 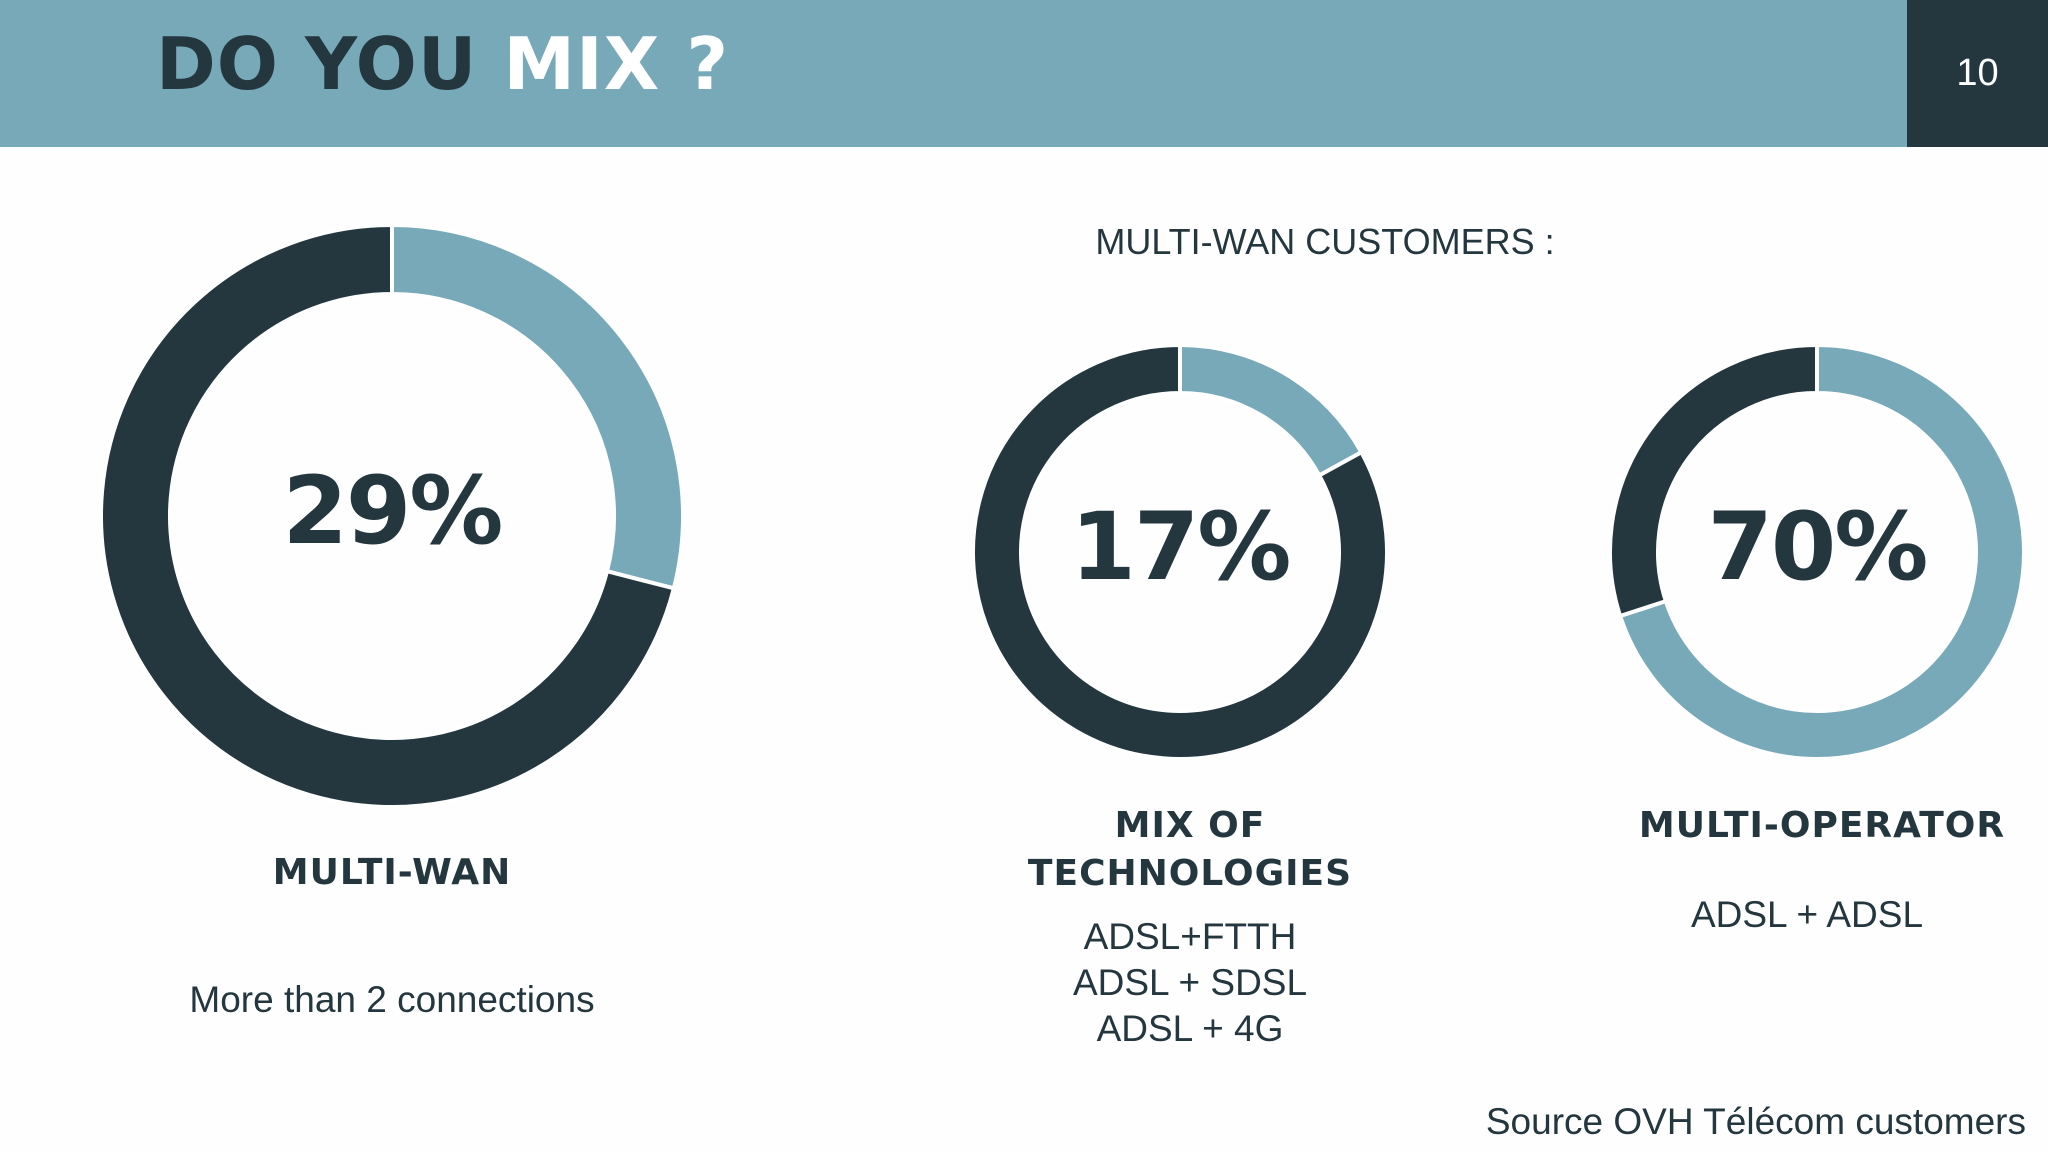 I want to click on chart-1-description: More than 2 connections, so click(x=392, y=999).